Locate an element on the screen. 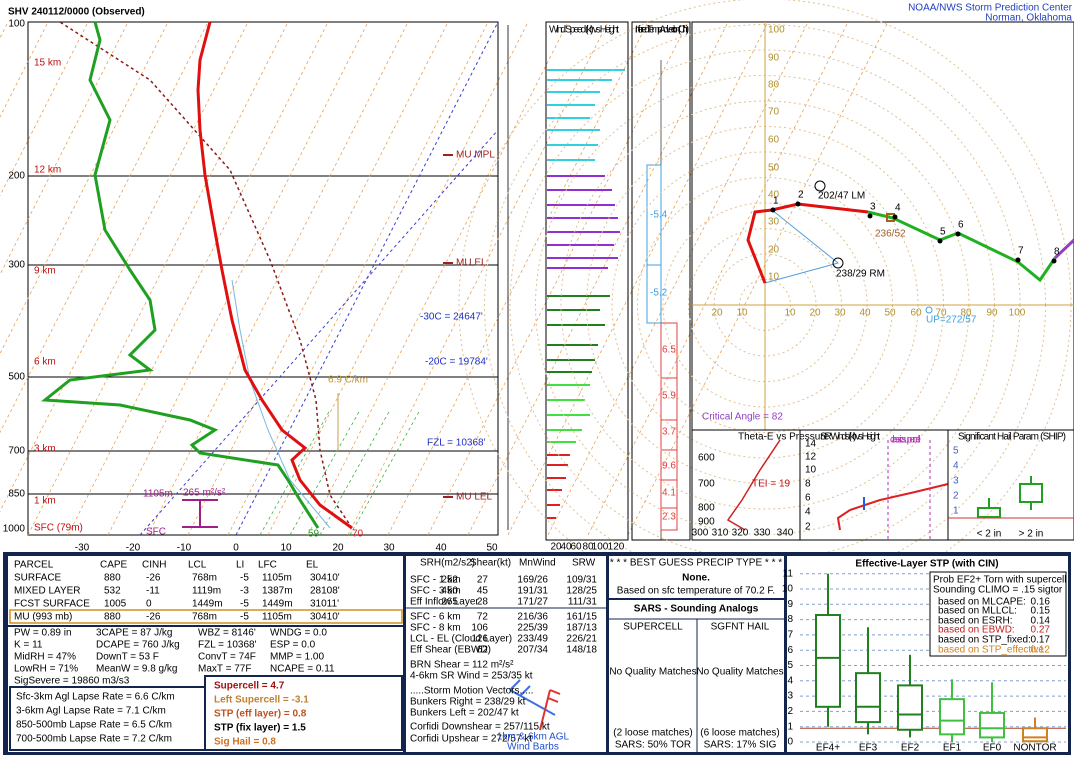 The height and width of the screenshot is (757, 1074). tick-label: 3 is located at coordinates (790, 696).